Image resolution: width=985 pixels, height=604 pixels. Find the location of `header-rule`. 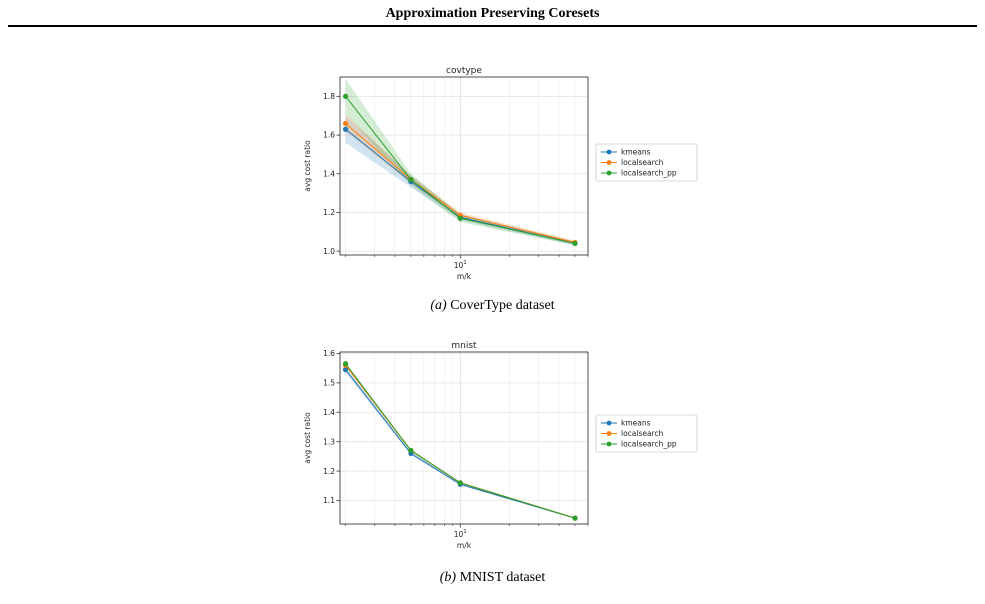

header-rule is located at coordinates (492, 26).